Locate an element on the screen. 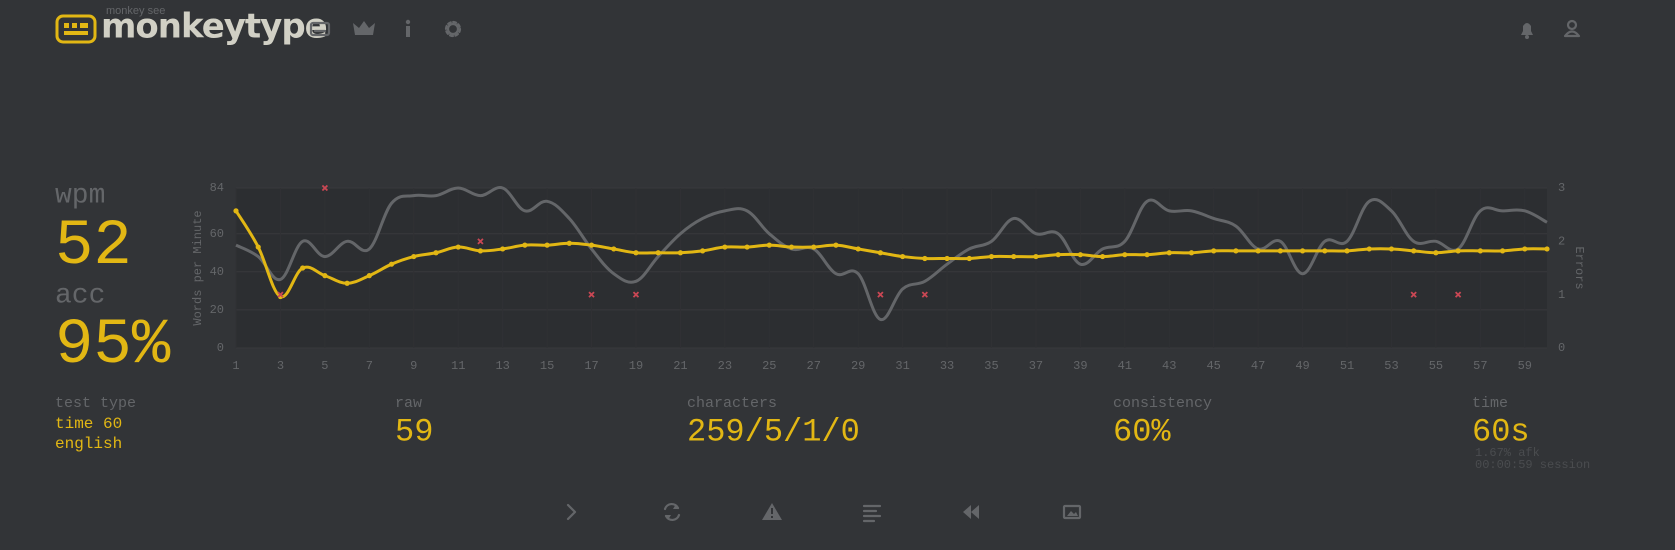 The height and width of the screenshot is (550, 1675). report is located at coordinates (772, 511).